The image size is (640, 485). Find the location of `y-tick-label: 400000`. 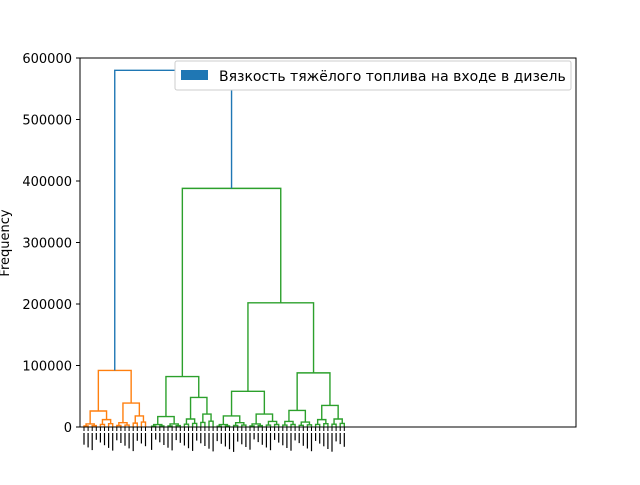

y-tick-label: 400000 is located at coordinates (47, 182).